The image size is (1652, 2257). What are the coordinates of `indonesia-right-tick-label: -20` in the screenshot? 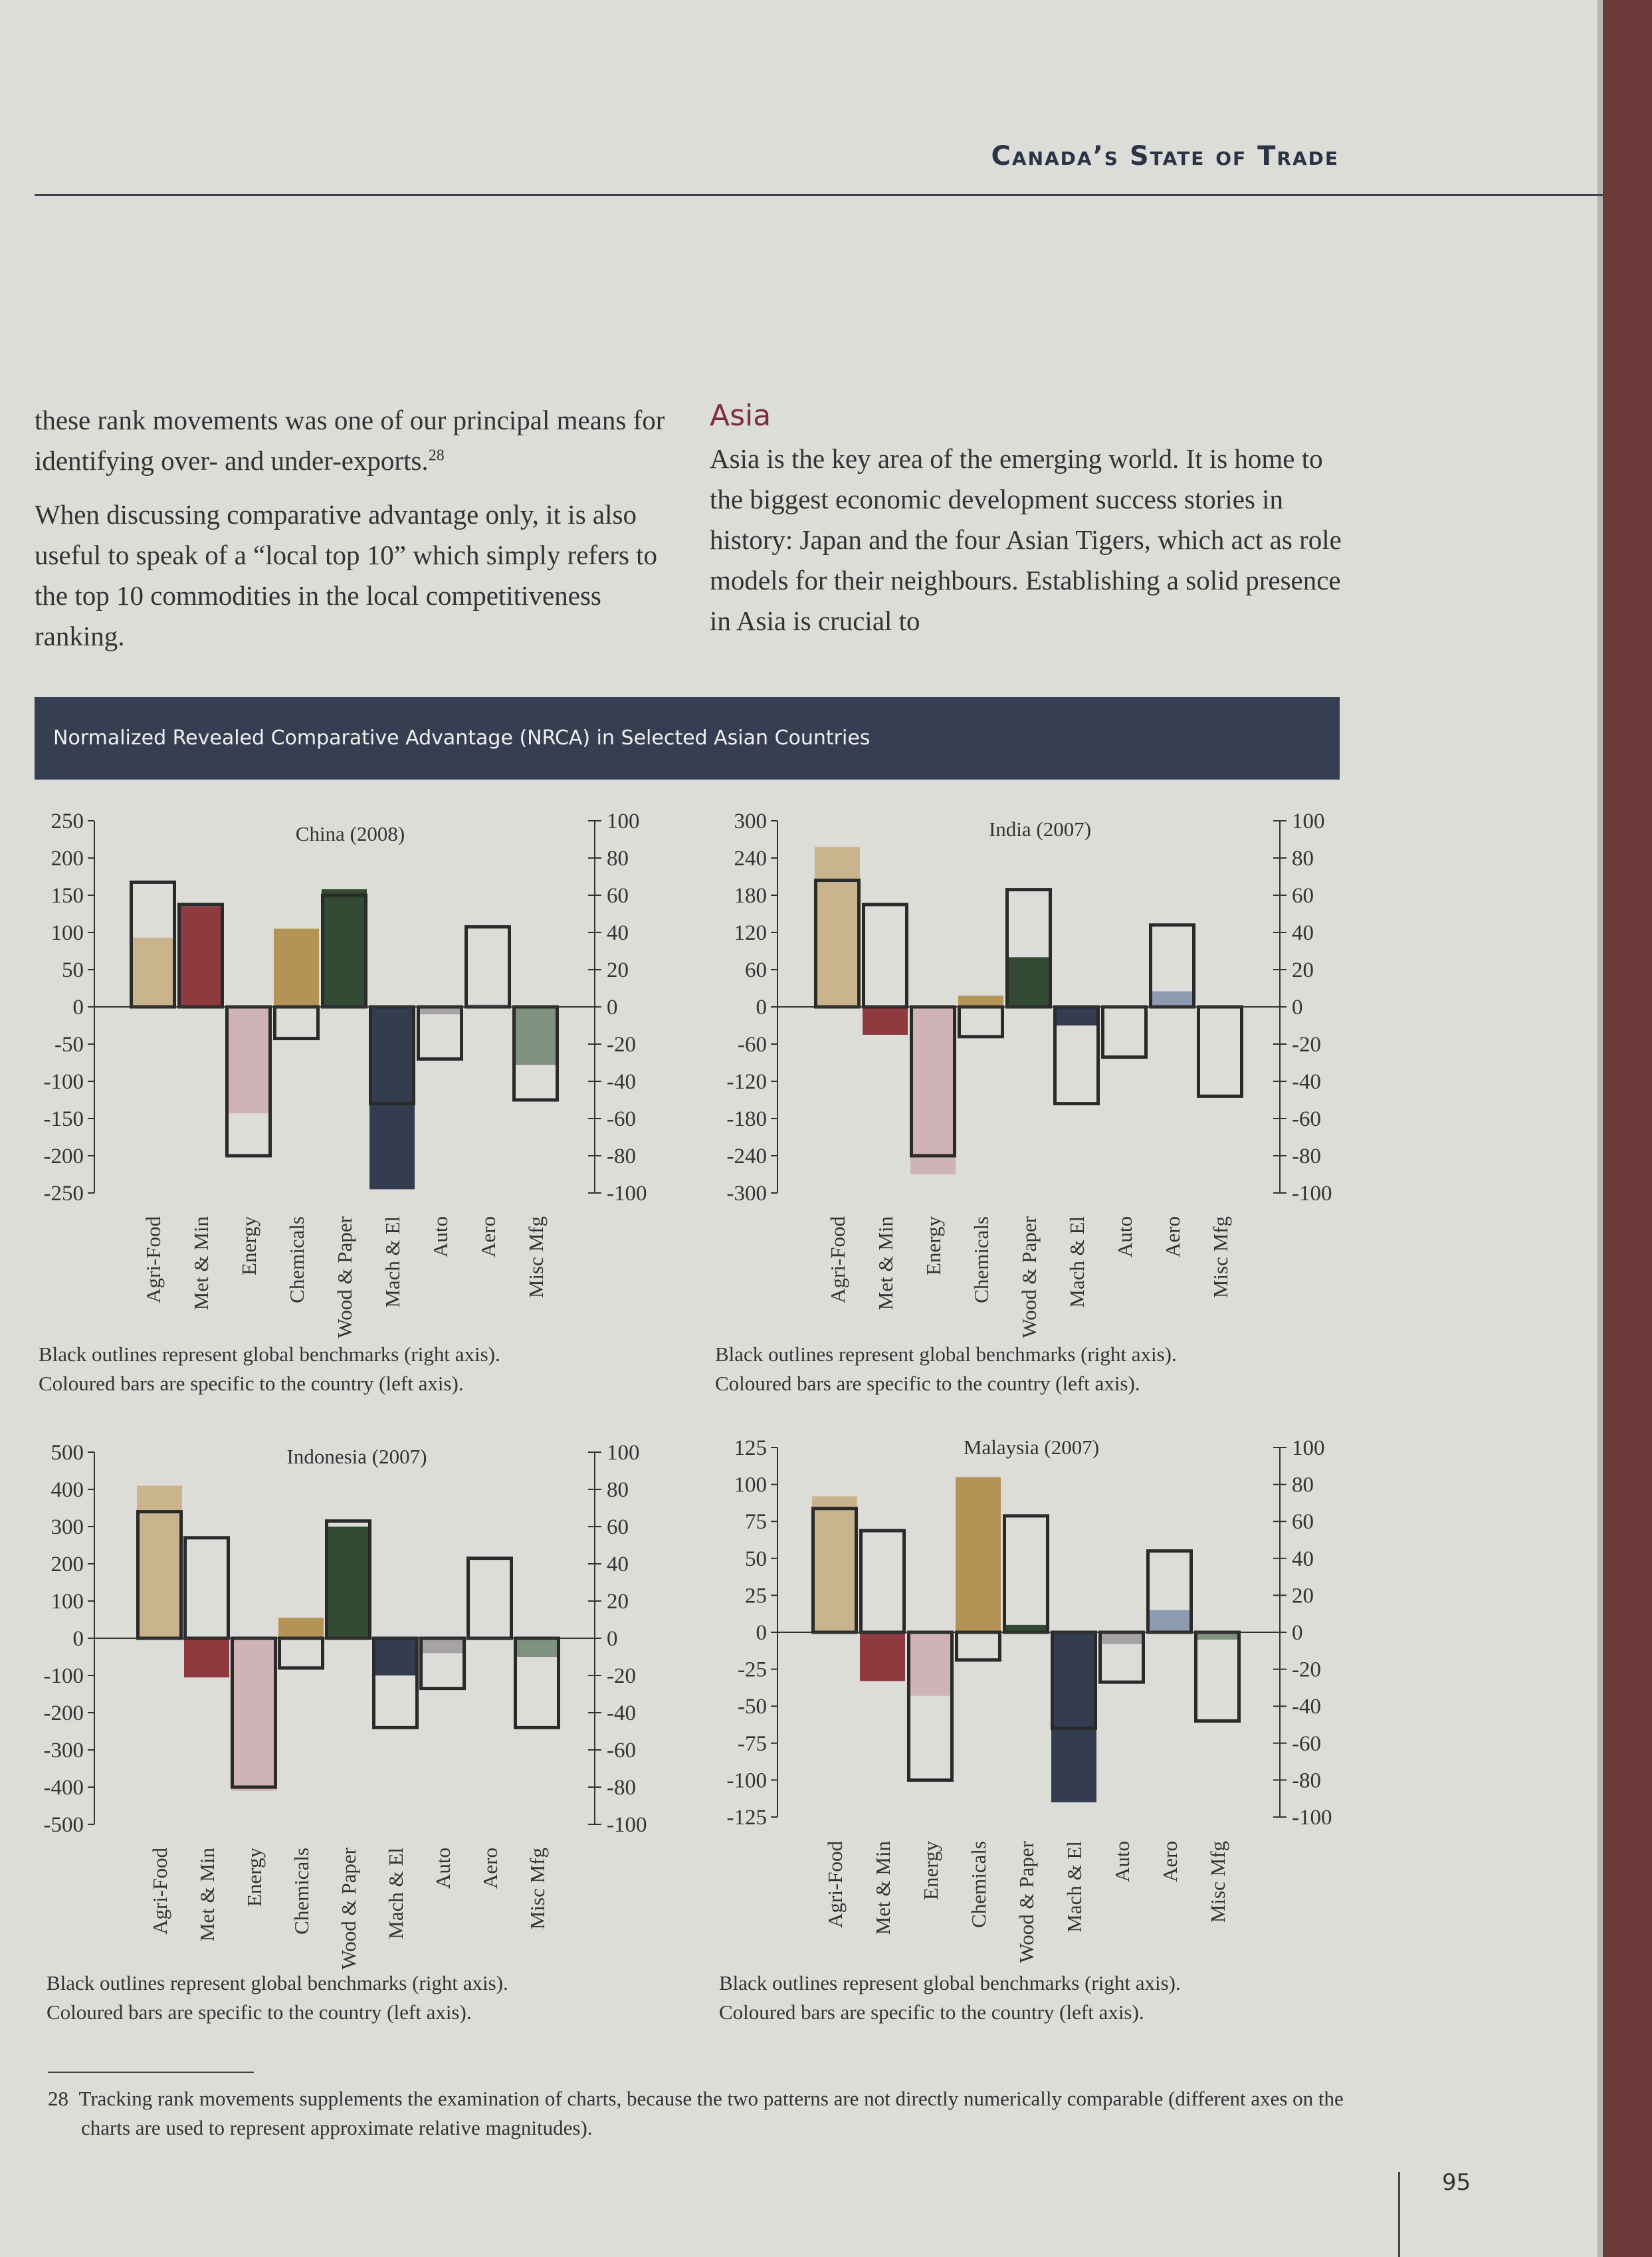 It's located at (622, 1676).